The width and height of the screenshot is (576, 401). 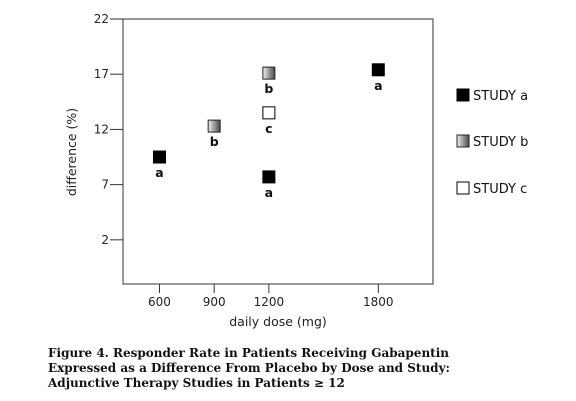 What do you see at coordinates (101, 129) in the screenshot?
I see `y-tick-label: 12` at bounding box center [101, 129].